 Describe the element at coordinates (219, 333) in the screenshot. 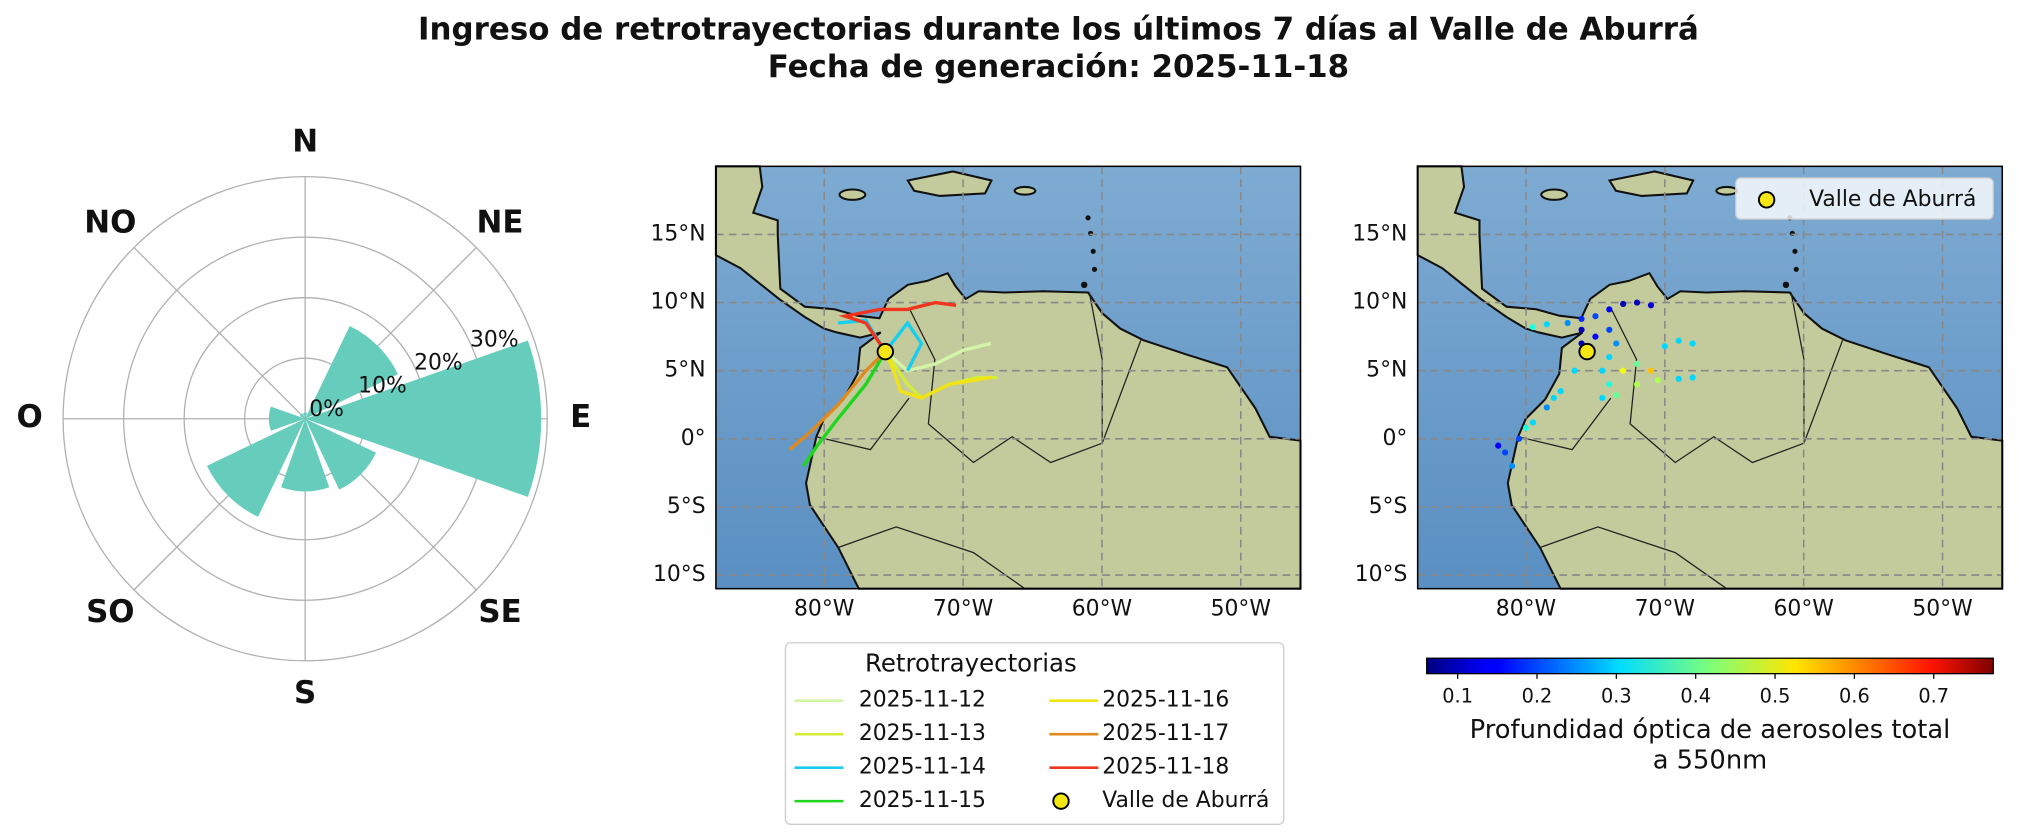

I see `spoke` at that location.